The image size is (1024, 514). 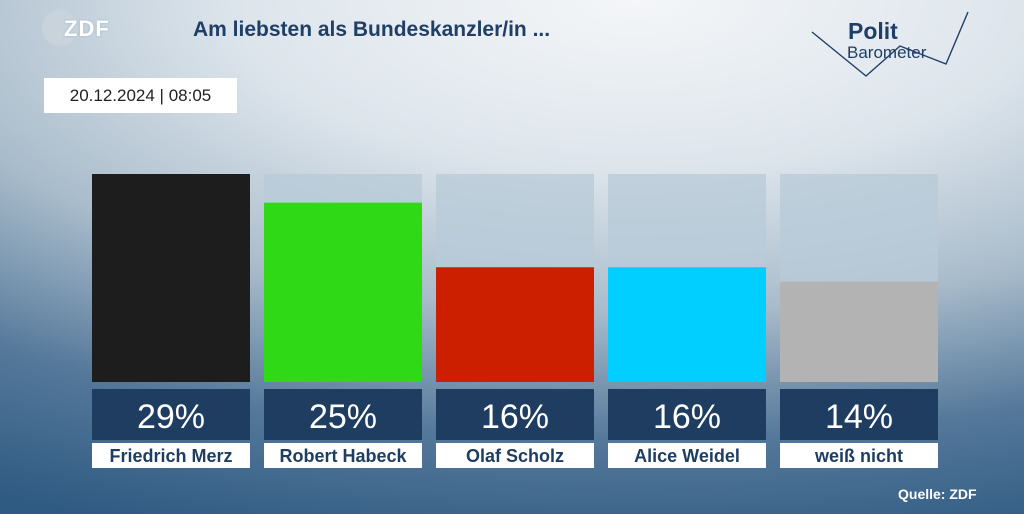 I want to click on category-label: Friedrich Merz, so click(x=170, y=456).